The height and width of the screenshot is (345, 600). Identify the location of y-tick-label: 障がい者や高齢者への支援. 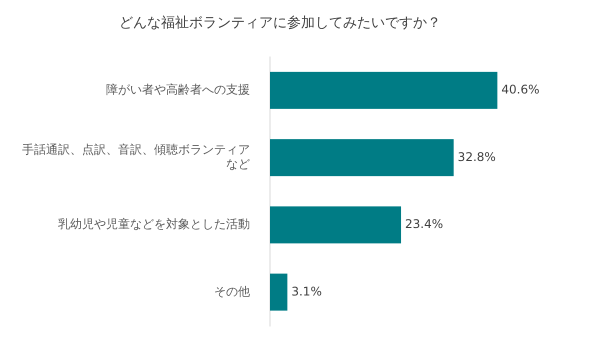
(178, 89).